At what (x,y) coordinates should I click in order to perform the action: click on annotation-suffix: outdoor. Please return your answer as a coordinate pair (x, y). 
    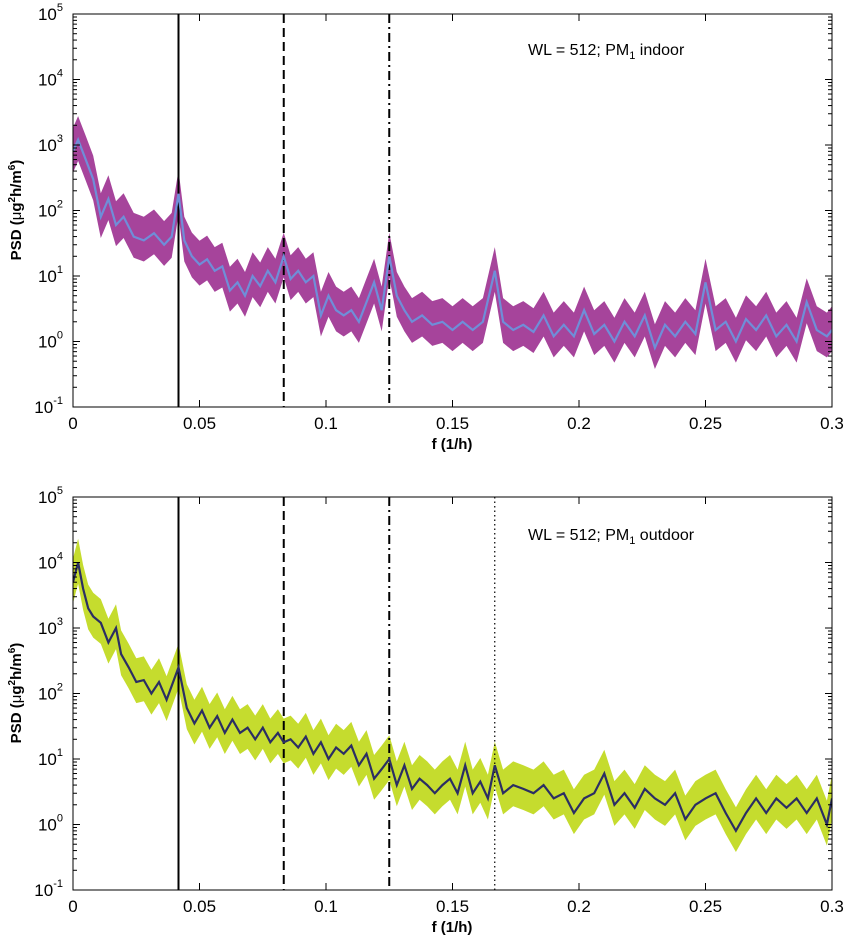
    Looking at the image, I should click on (664, 535).